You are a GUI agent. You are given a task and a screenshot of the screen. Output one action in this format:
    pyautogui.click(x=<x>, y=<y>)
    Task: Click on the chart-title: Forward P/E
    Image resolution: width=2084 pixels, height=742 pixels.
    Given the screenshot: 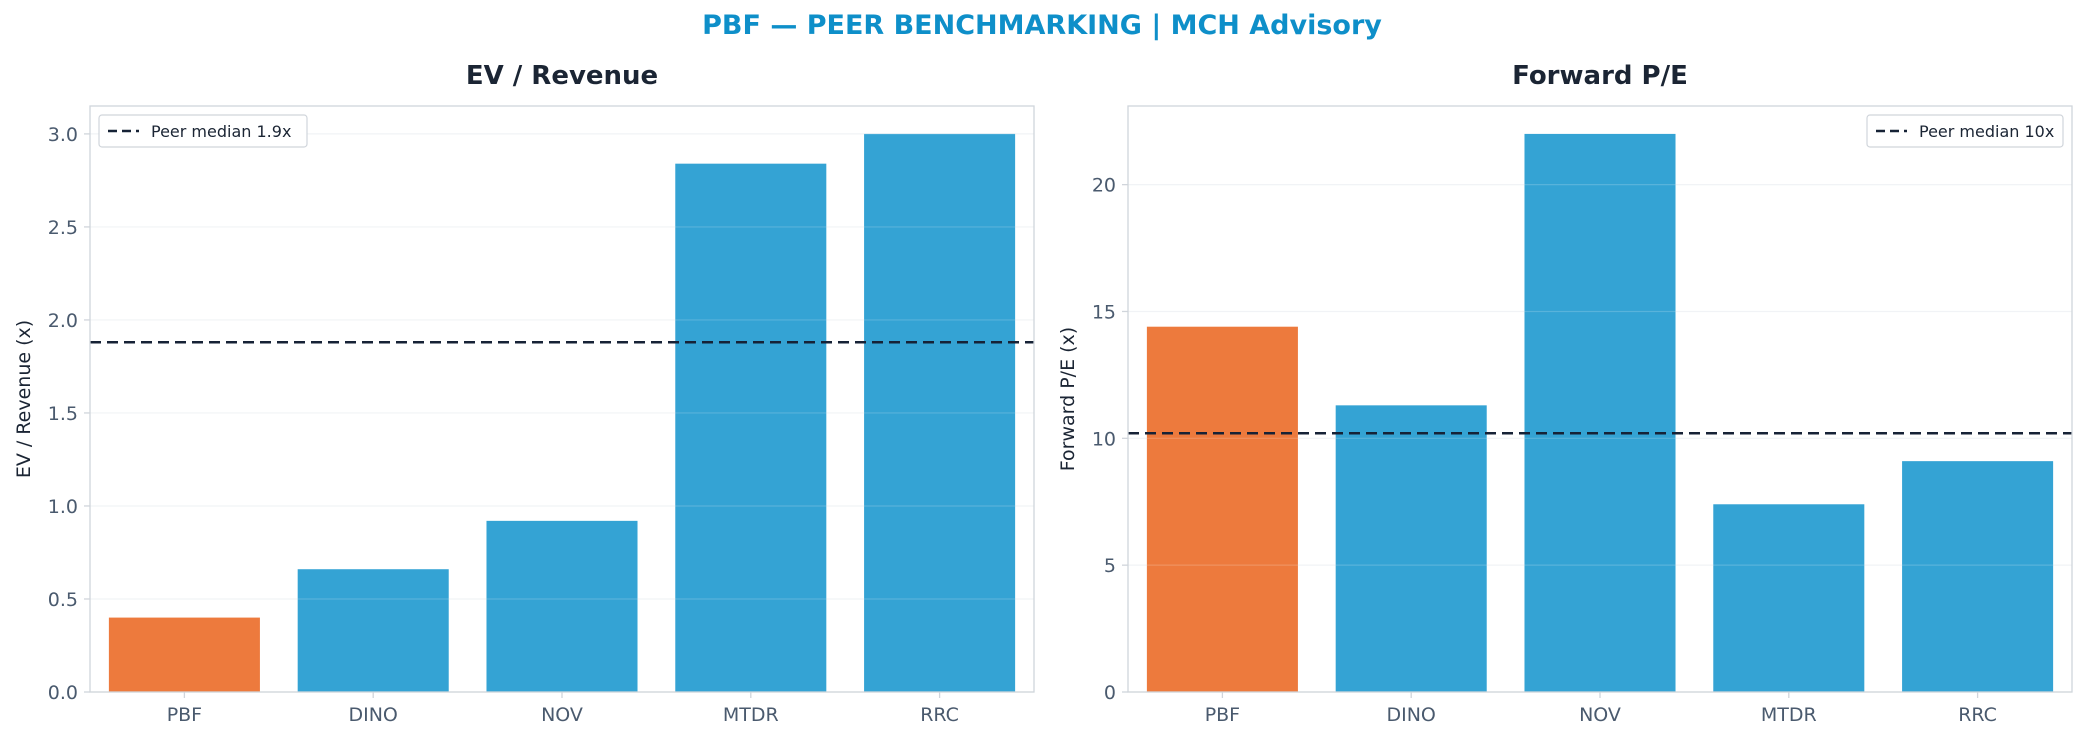 What is the action you would take?
    pyautogui.click(x=1600, y=76)
    